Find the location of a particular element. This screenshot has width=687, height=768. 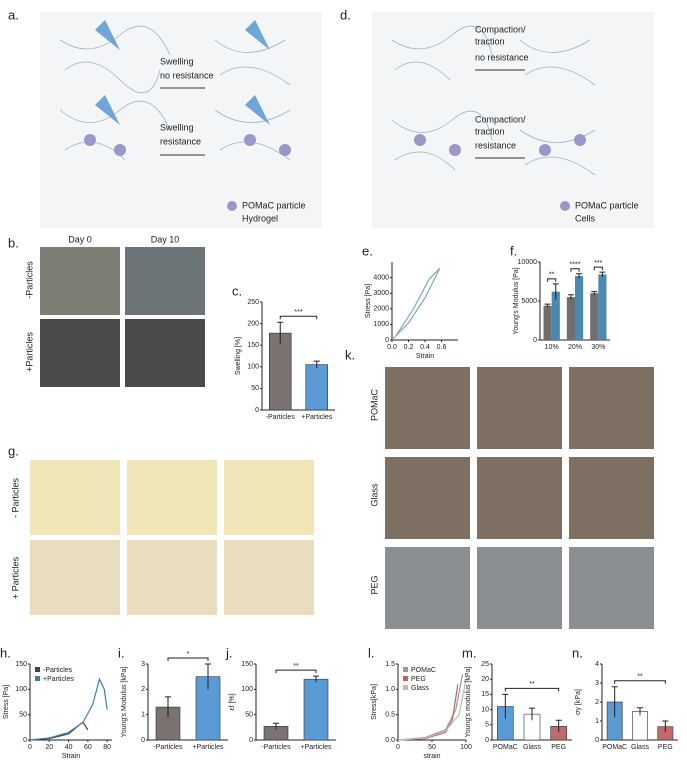

x-tick-label: 30% is located at coordinates (598, 347).